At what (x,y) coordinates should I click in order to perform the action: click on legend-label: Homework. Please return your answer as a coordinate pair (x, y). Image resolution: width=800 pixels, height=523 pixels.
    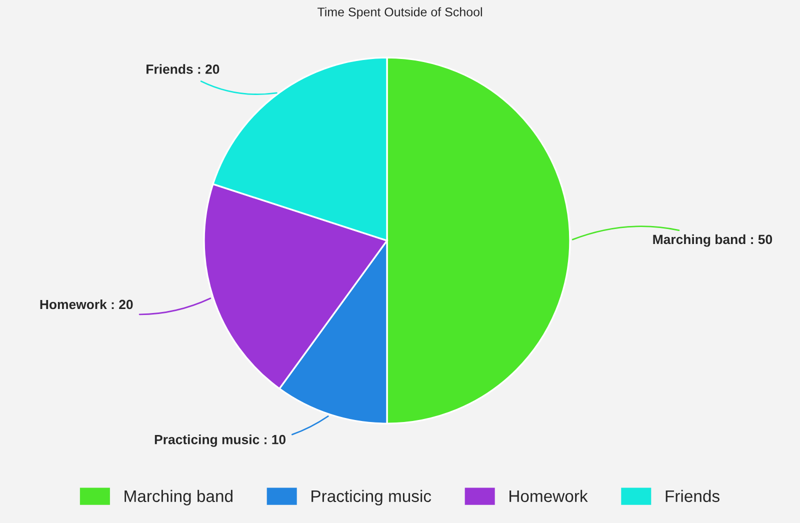
    Looking at the image, I should click on (549, 496).